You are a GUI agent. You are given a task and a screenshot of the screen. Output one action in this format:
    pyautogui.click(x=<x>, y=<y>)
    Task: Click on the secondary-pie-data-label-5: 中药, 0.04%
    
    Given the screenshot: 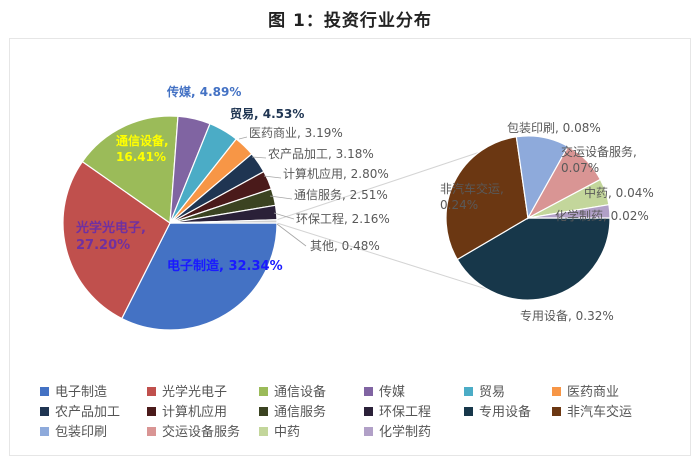 What is the action you would take?
    pyautogui.click(x=619, y=192)
    